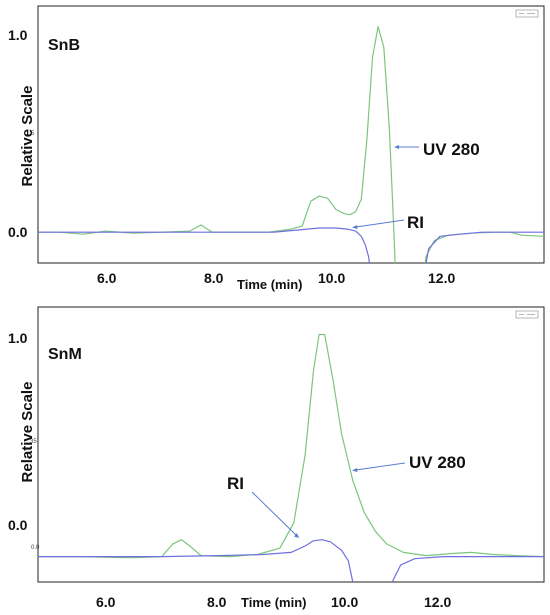 The width and height of the screenshot is (550, 615). I want to click on panel-title: SnM, so click(65, 354).